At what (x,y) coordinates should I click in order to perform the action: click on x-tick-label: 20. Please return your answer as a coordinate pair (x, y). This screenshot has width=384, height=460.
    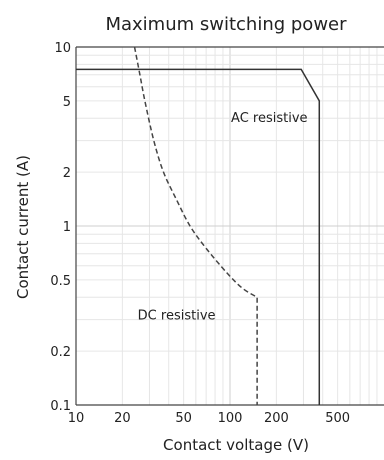
    Looking at the image, I should click on (122, 418).